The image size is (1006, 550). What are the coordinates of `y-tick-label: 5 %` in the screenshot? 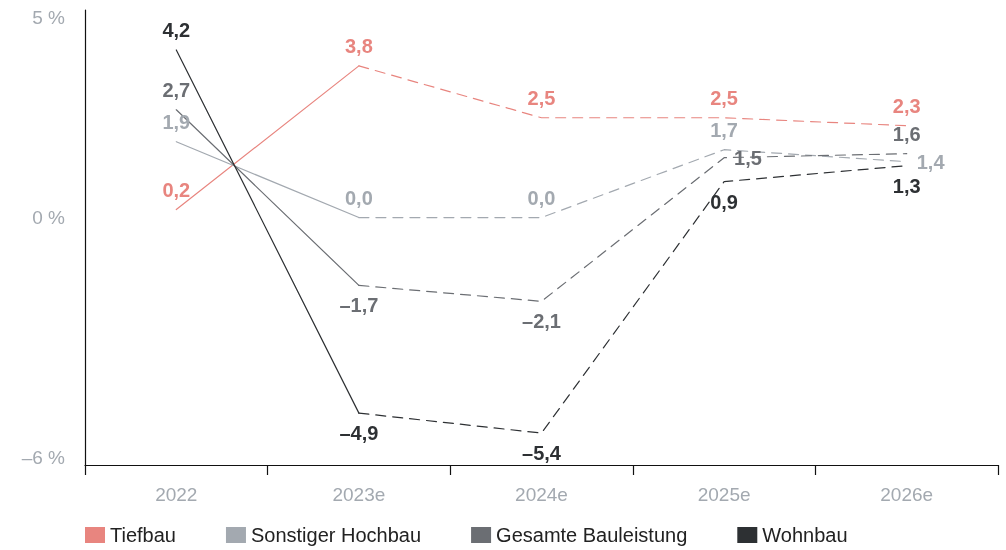 It's located at (49, 18).